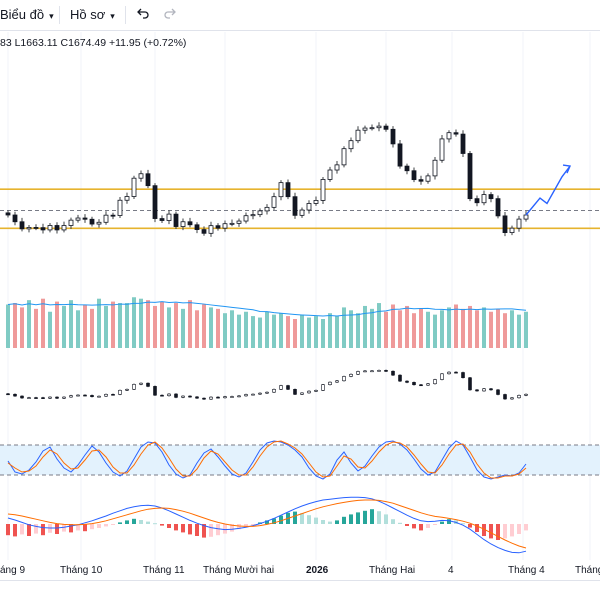 This screenshot has height=601, width=600. Describe the element at coordinates (587, 570) in the screenshot. I see `x-axis-label: Tháng` at that location.